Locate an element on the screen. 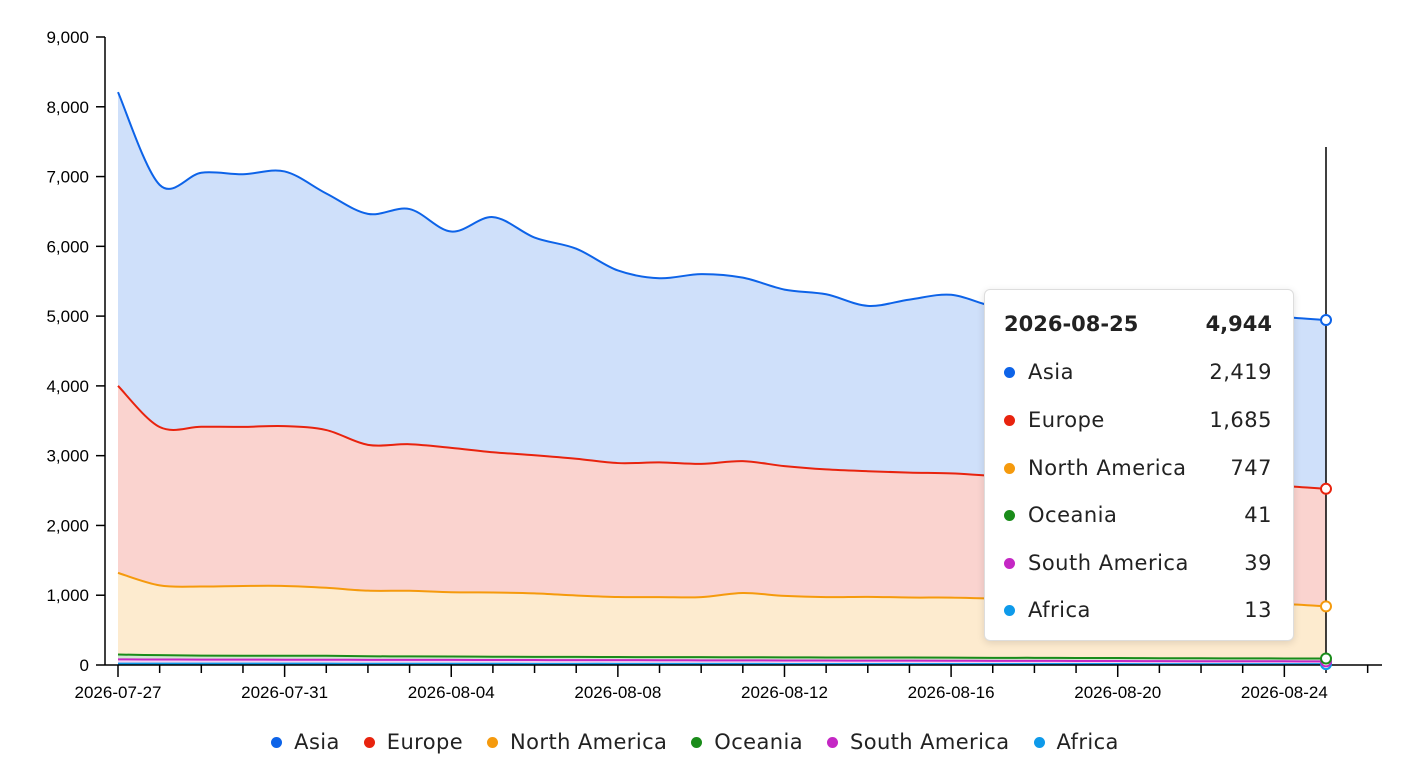  tooltip-row-value: 39 is located at coordinates (1258, 563).